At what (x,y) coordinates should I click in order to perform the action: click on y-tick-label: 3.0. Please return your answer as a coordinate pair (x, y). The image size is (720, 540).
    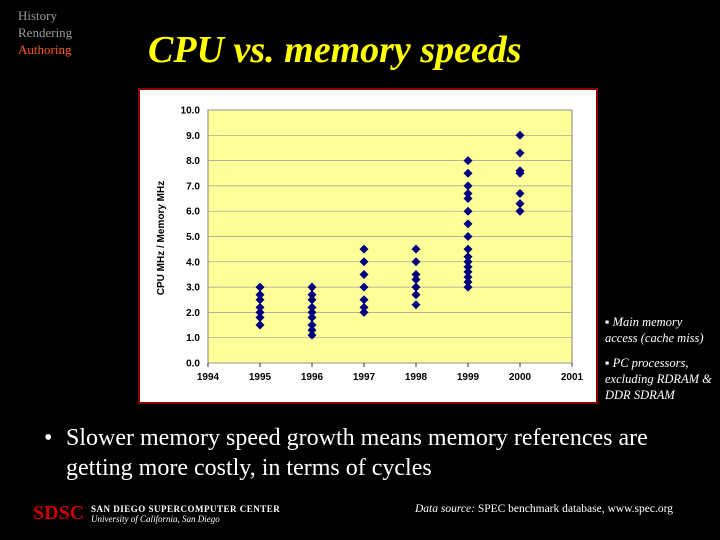
    Looking at the image, I should click on (193, 288).